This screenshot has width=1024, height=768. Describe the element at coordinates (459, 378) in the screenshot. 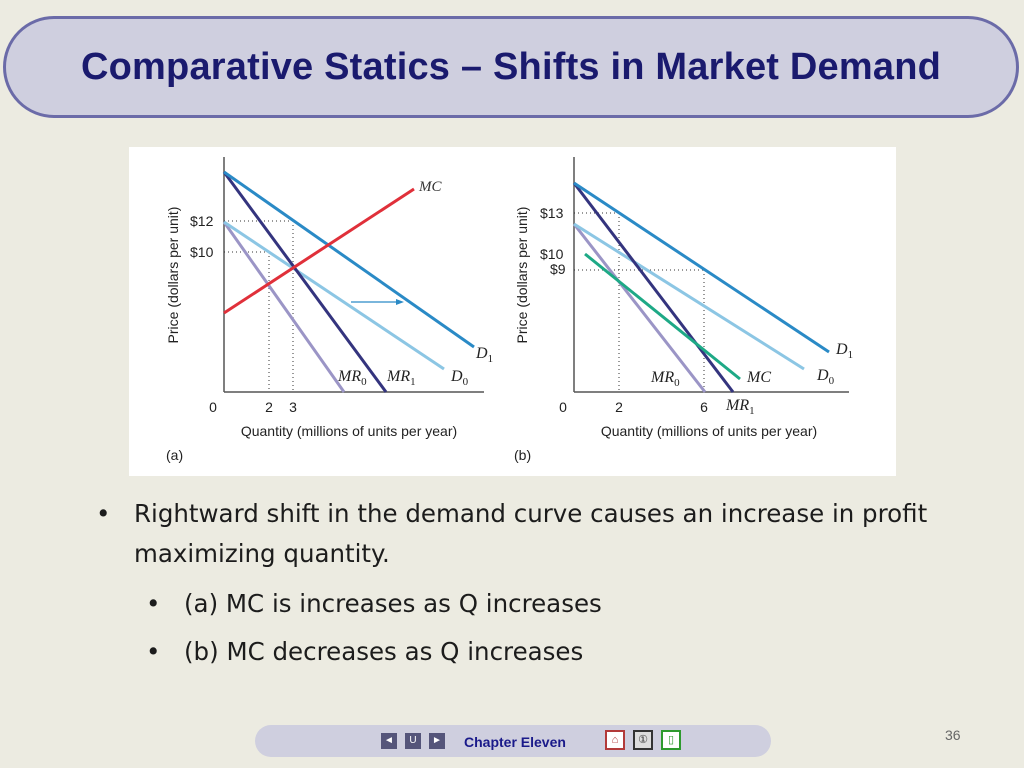

I see `panel-a-d0-label: D0` at that location.